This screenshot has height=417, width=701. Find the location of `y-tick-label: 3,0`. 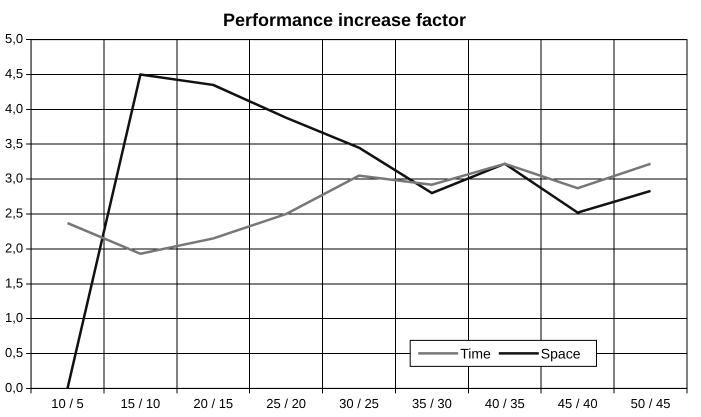

y-tick-label: 3,0 is located at coordinates (14, 178).